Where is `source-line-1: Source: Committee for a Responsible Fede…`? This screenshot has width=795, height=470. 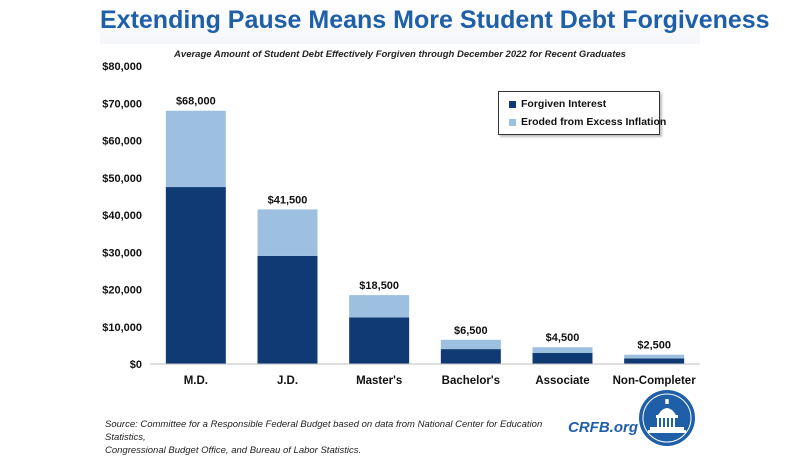 source-line-1: Source: Committee for a Responsible Fede… is located at coordinates (324, 431).